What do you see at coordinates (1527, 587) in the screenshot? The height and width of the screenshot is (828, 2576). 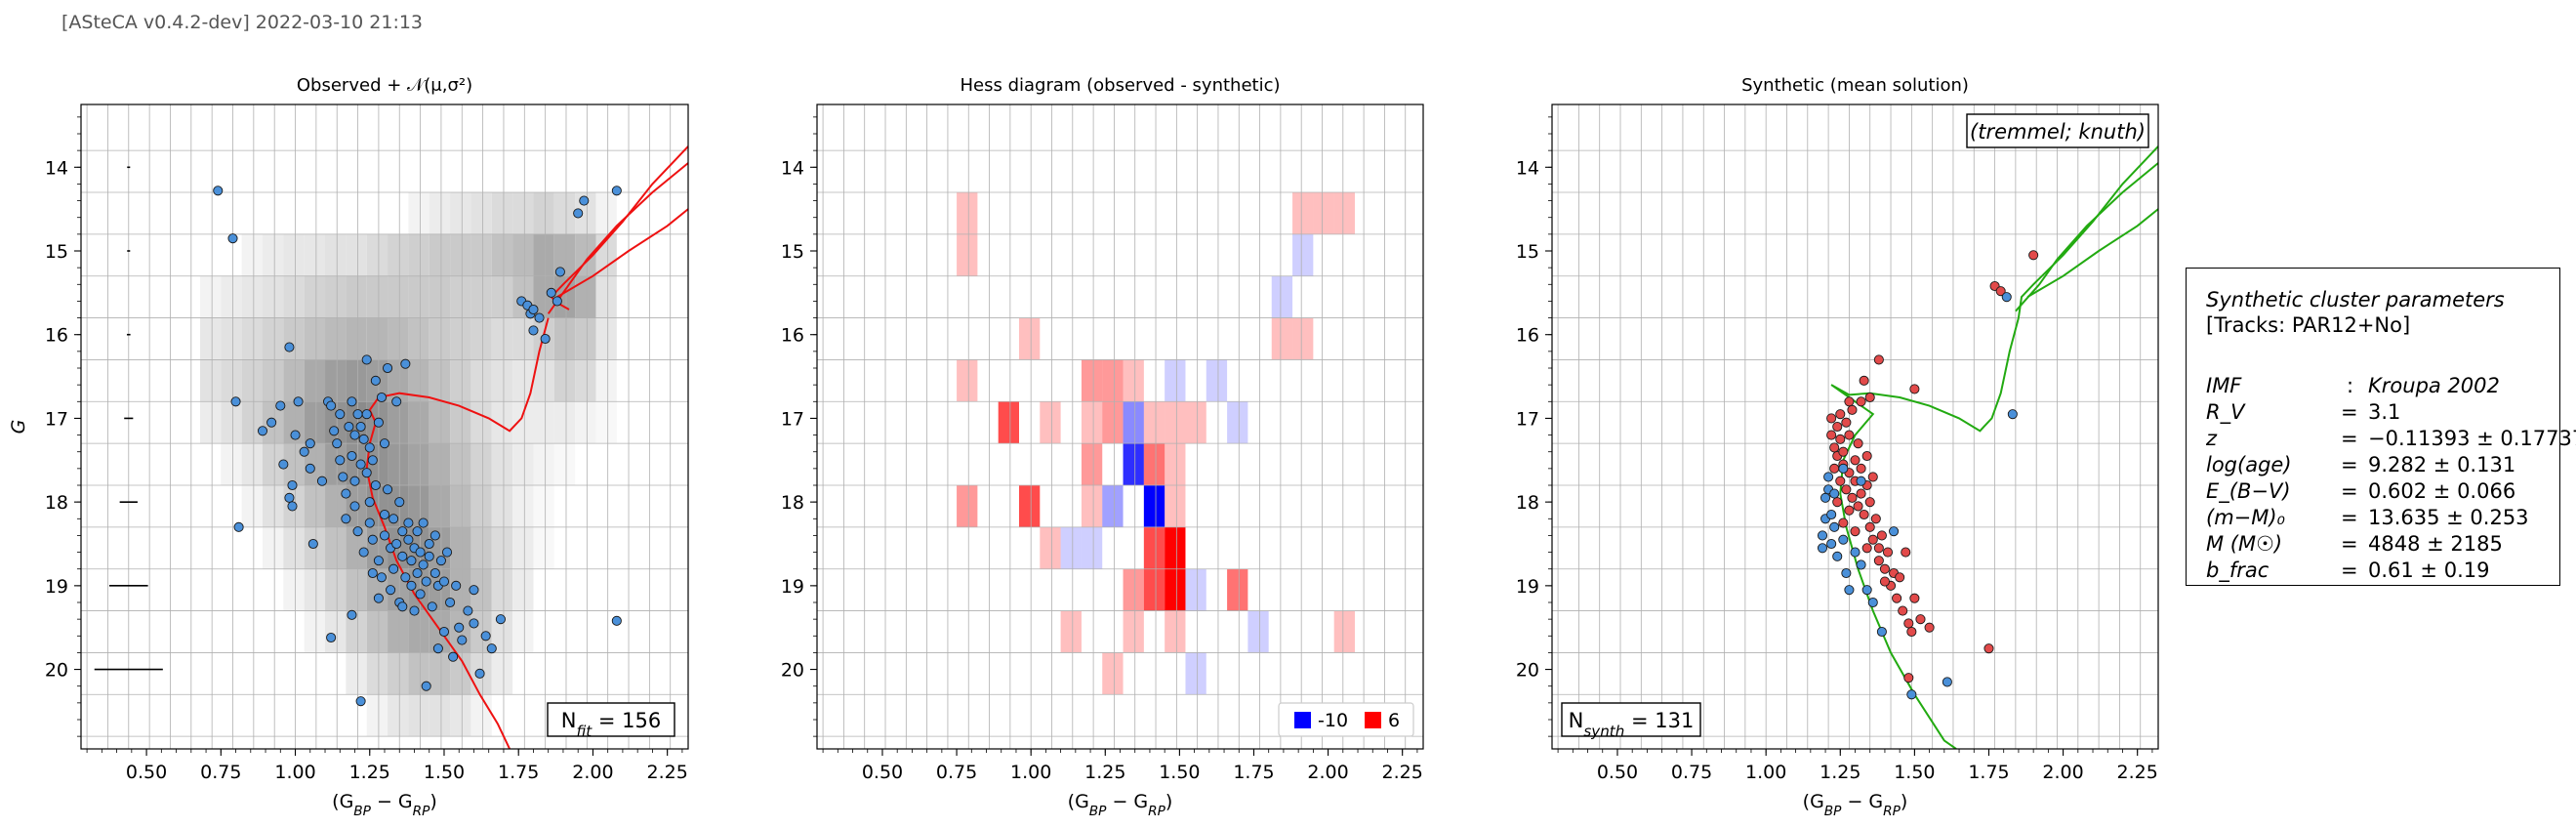 I see `y-tick-label: 19` at bounding box center [1527, 587].